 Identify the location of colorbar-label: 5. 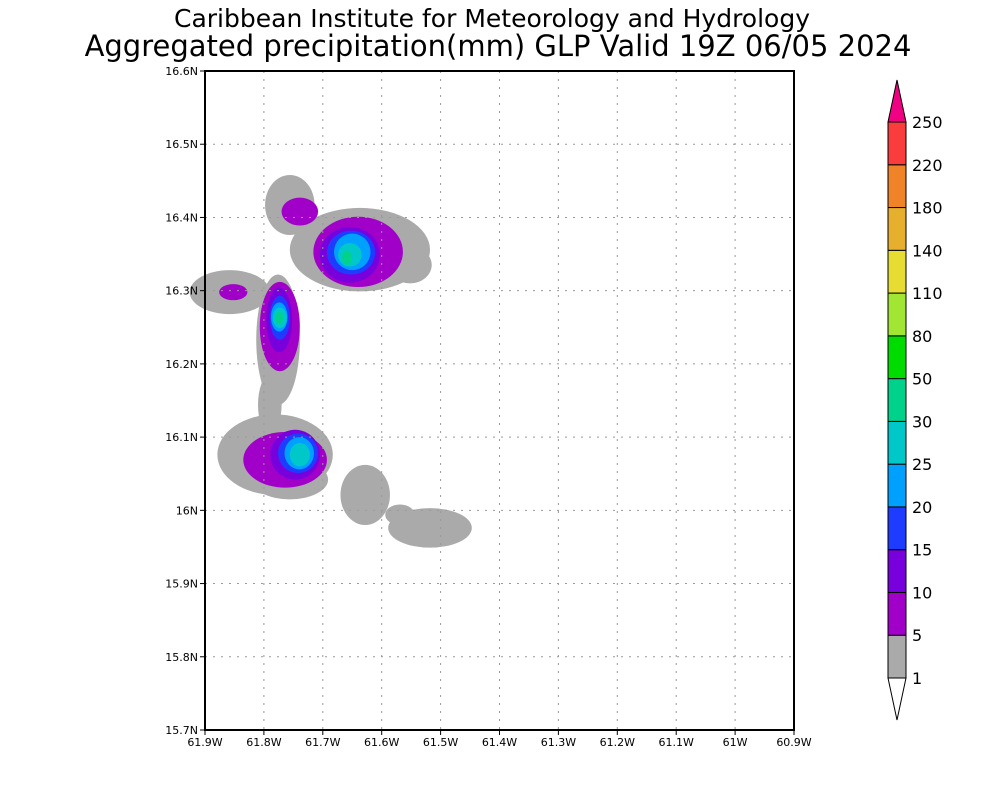
(917, 635).